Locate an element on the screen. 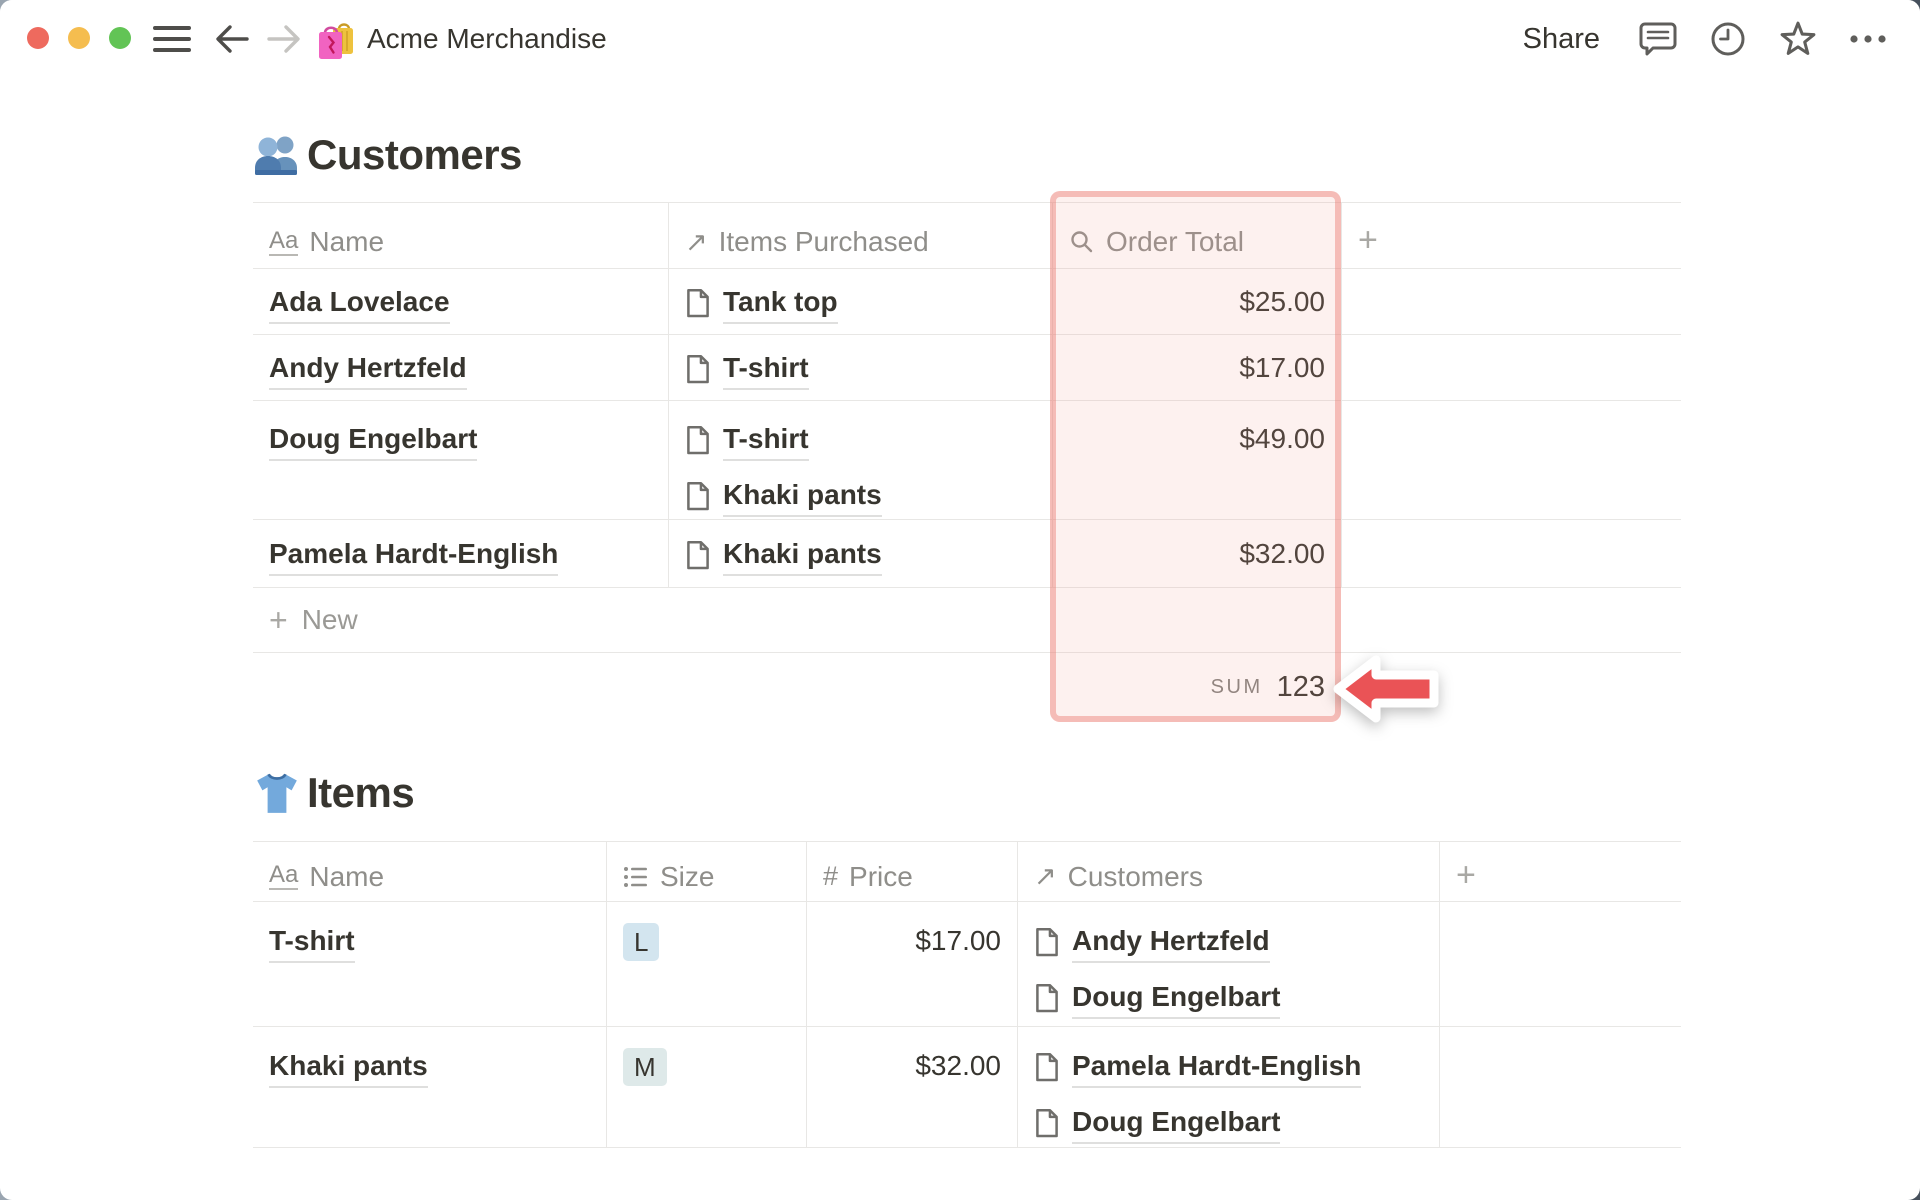 This screenshot has width=1920, height=1200. zoom-window-button is located at coordinates (120, 38).